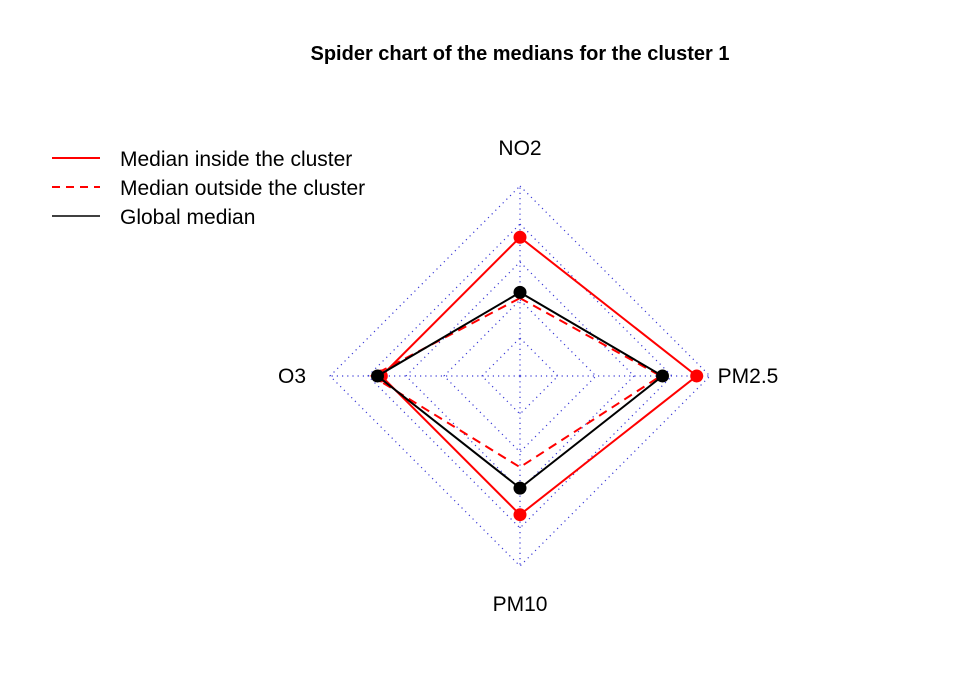  I want to click on axis-label-no2: NO2, so click(519, 148).